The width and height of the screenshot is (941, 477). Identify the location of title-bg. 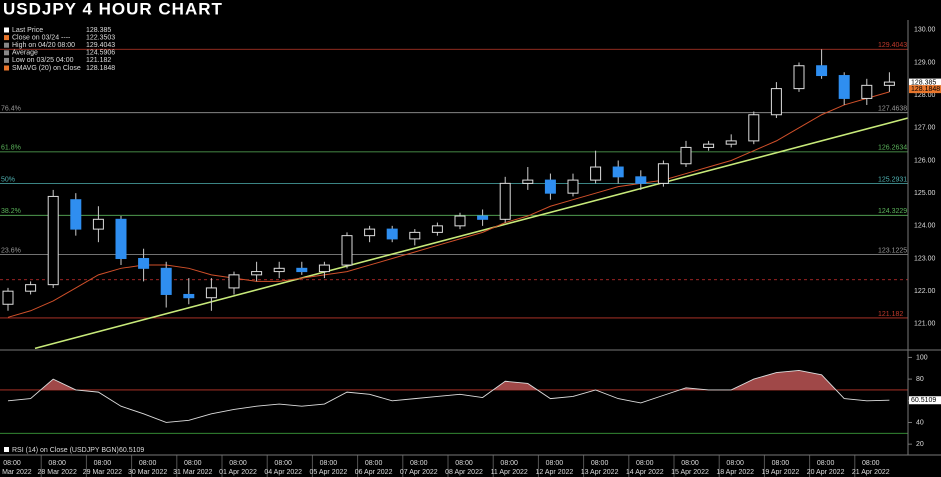
(119, 10).